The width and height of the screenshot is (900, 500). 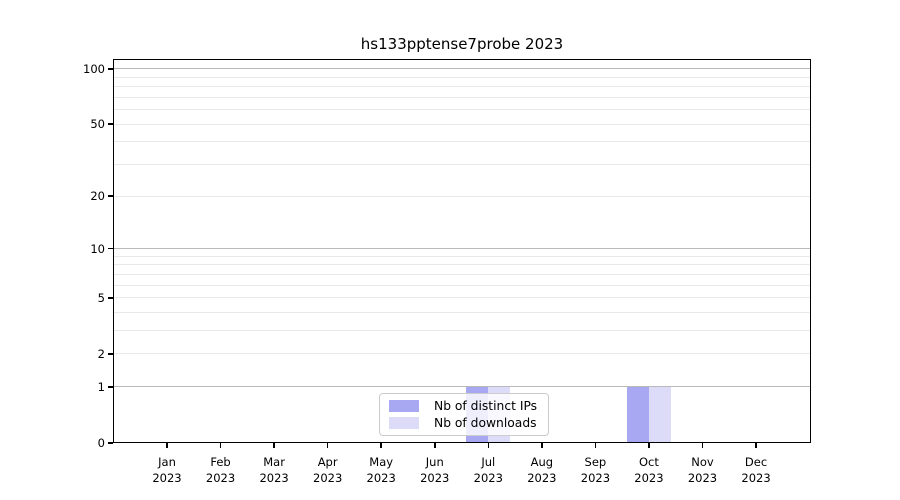 I want to click on chart-title: hs133pptense7probe 2023, so click(x=462, y=44).